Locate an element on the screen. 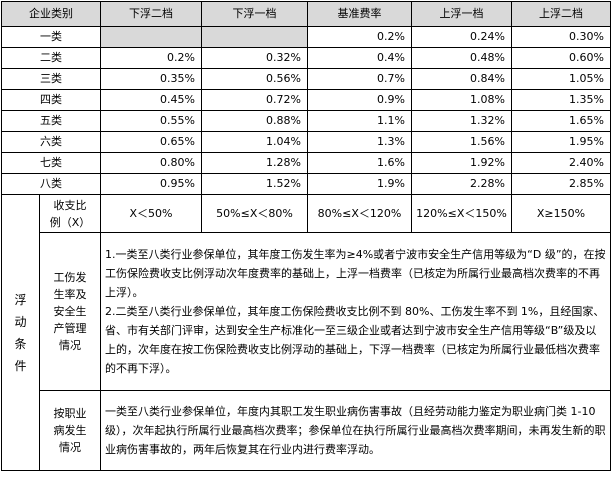 The width and height of the screenshot is (612, 488). rate-cell: 0.95% is located at coordinates (151, 184).